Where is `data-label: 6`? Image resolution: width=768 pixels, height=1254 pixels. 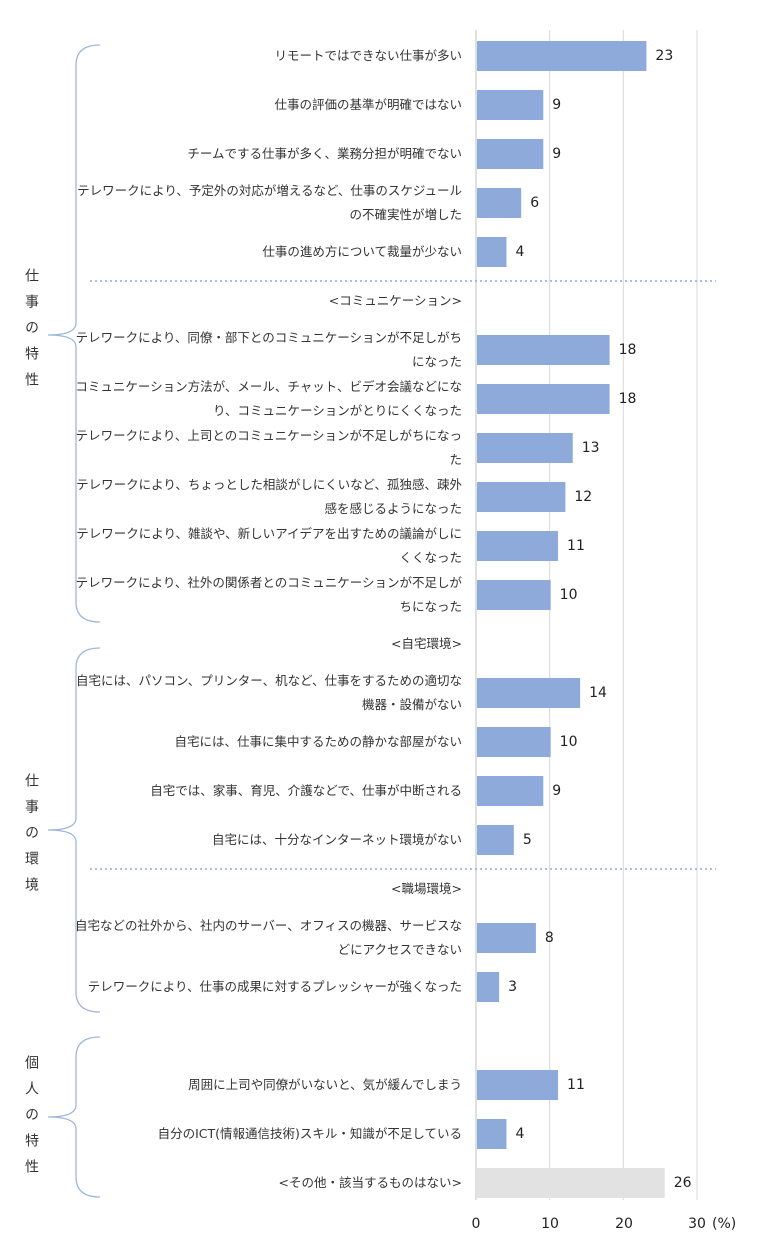
data-label: 6 is located at coordinates (535, 203).